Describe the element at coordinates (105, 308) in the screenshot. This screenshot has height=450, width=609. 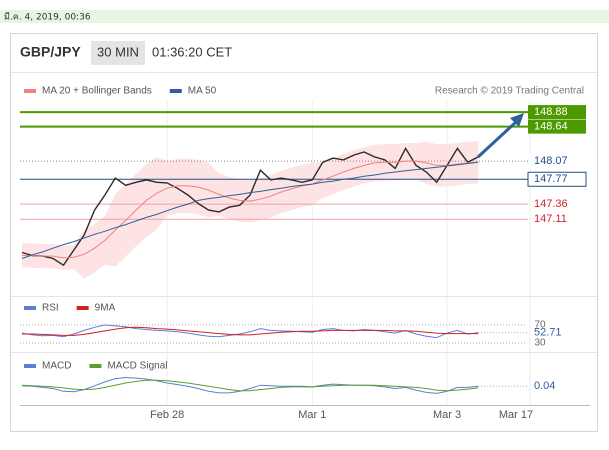
I see `legend-label: 9MA` at that location.